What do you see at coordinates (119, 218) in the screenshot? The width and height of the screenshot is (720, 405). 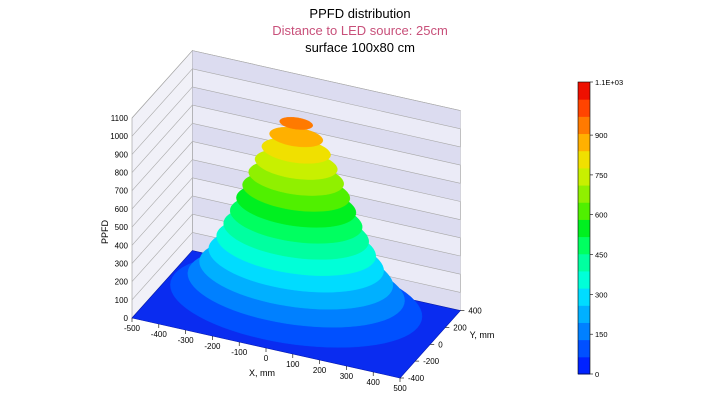 I see `z-axis-ticks: 0 100 200 300 400 500 600 700 800 900 1000 1100` at bounding box center [119, 218].